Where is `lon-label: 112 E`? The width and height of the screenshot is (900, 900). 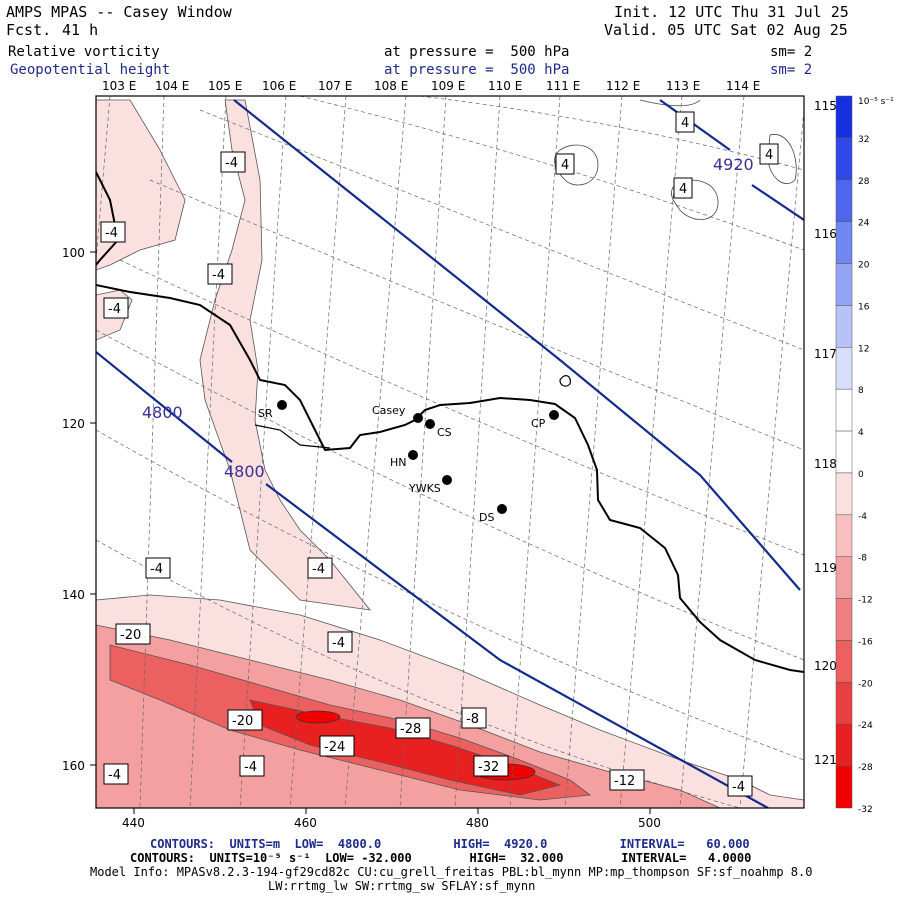 lon-label: 112 E is located at coordinates (623, 86).